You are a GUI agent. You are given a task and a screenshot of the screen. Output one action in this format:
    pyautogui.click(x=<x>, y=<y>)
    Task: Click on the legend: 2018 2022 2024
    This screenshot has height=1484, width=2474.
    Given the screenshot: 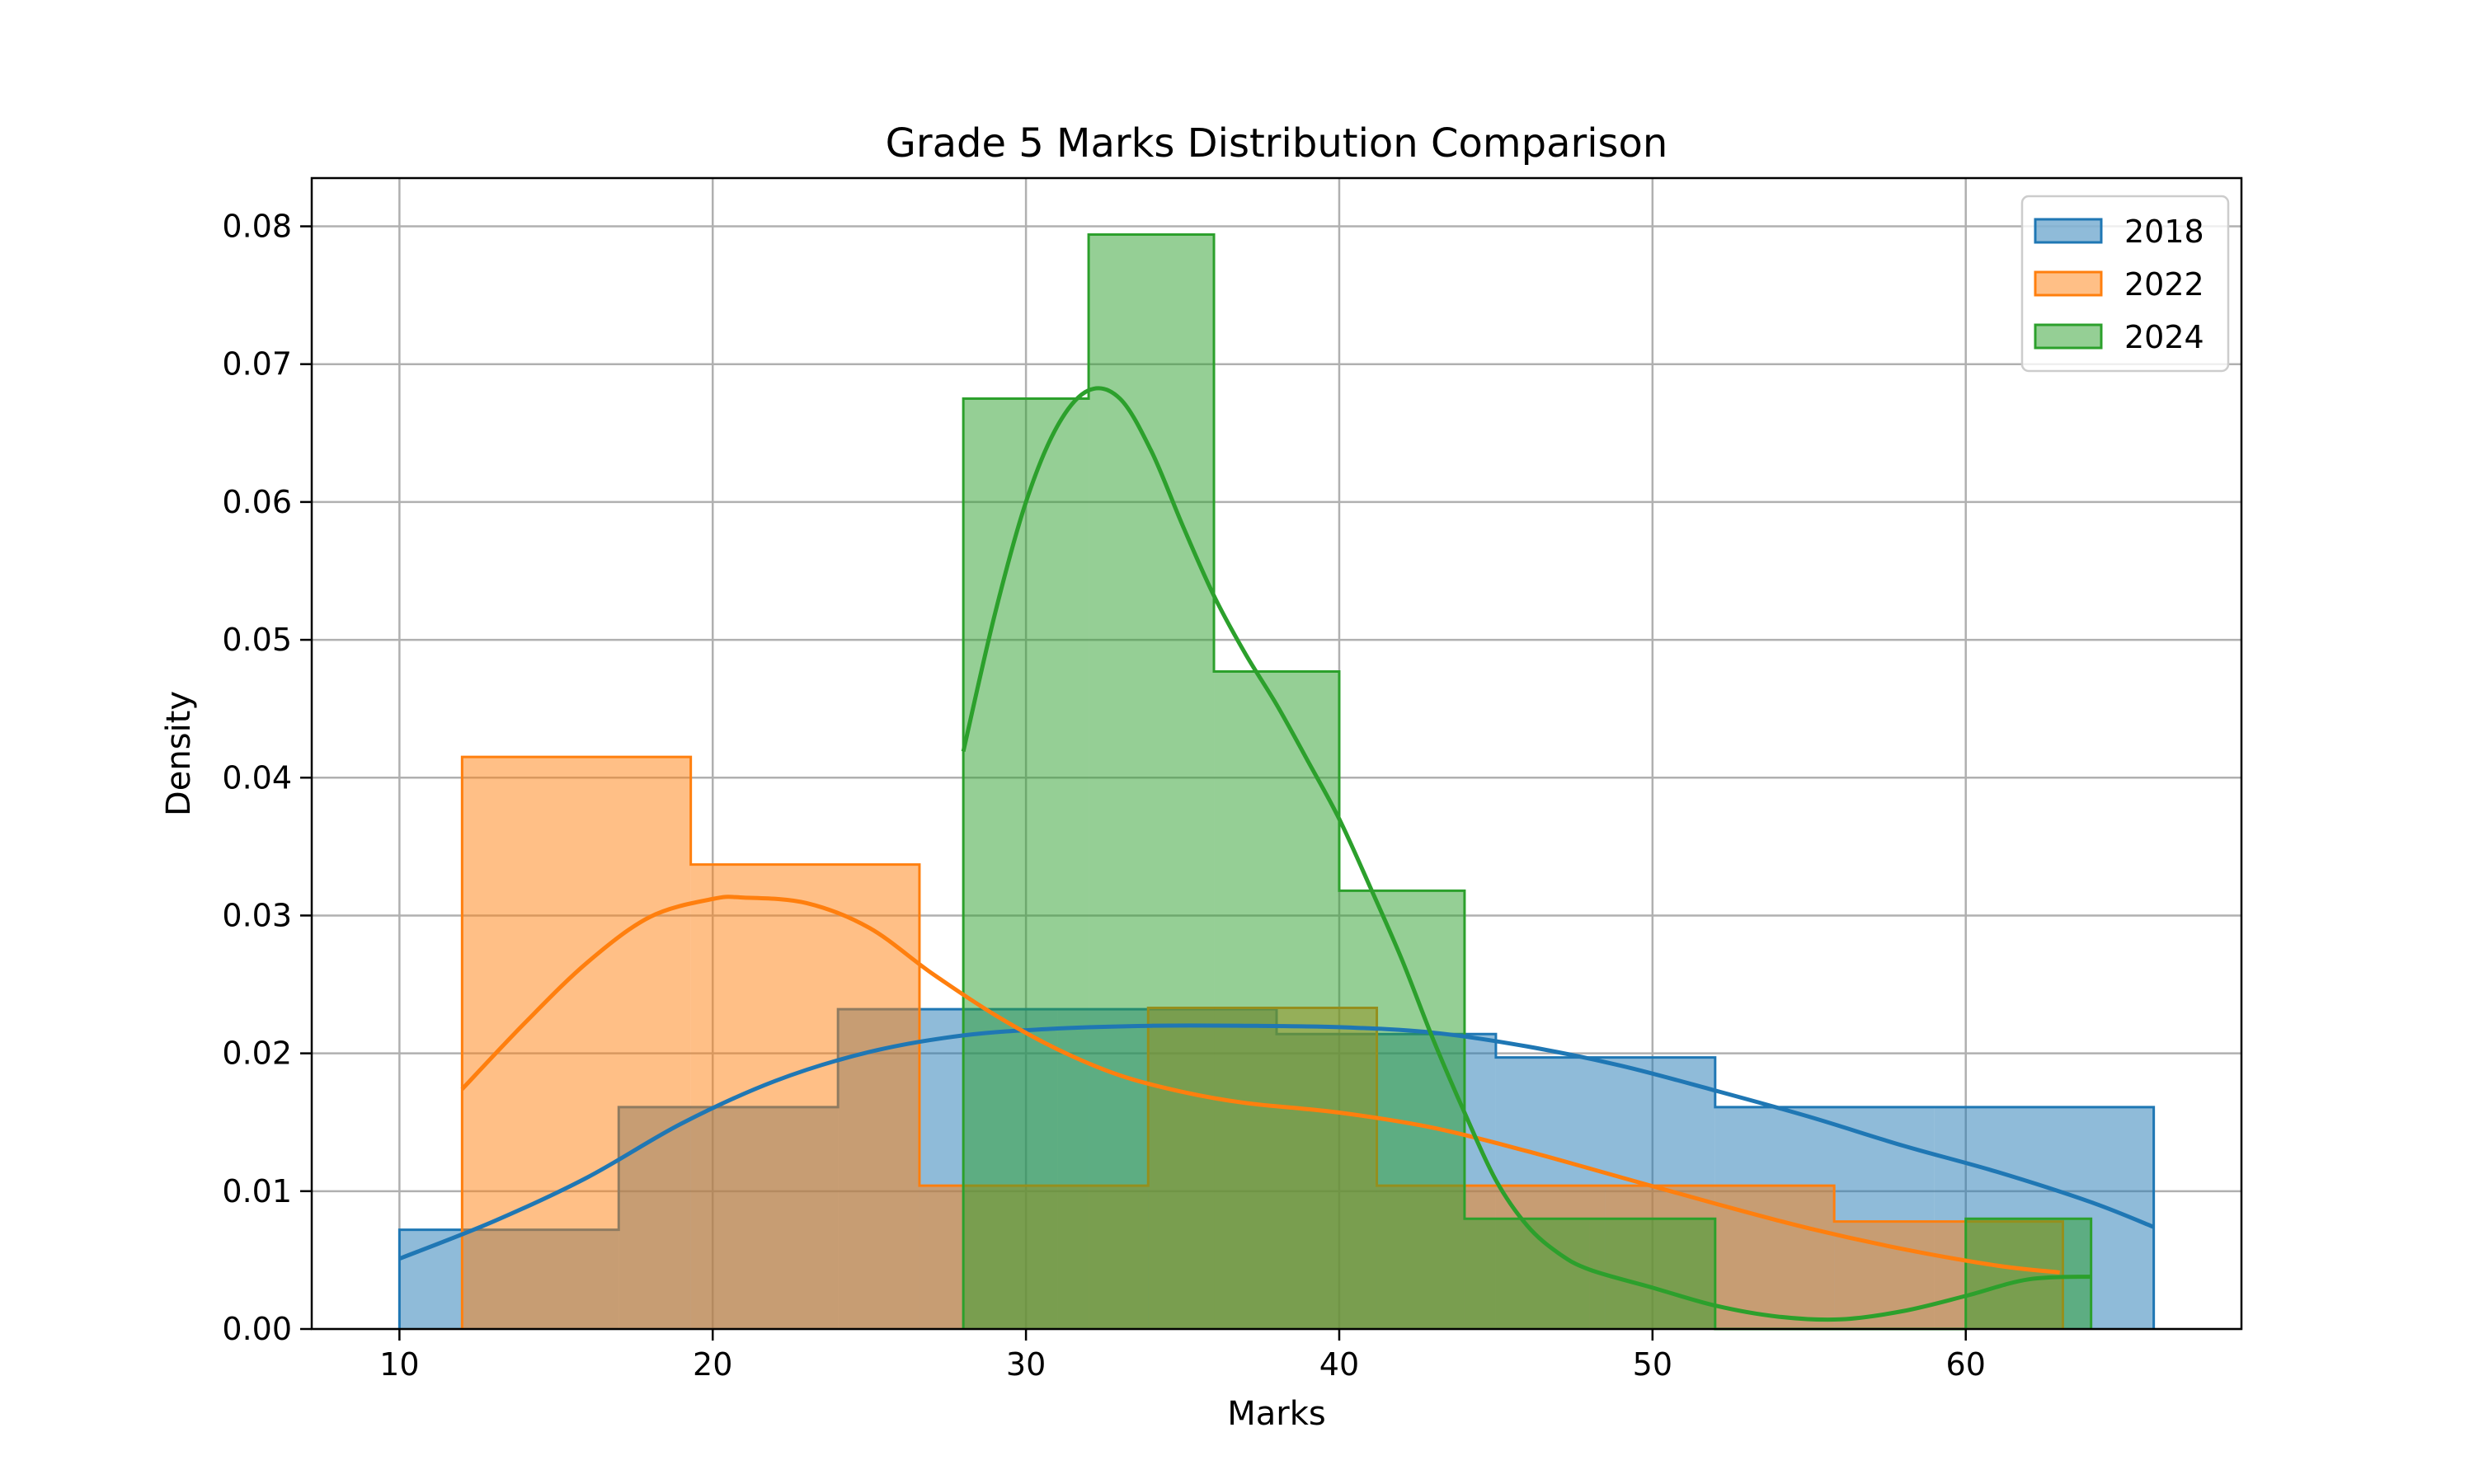 What is the action you would take?
    pyautogui.click(x=2125, y=284)
    